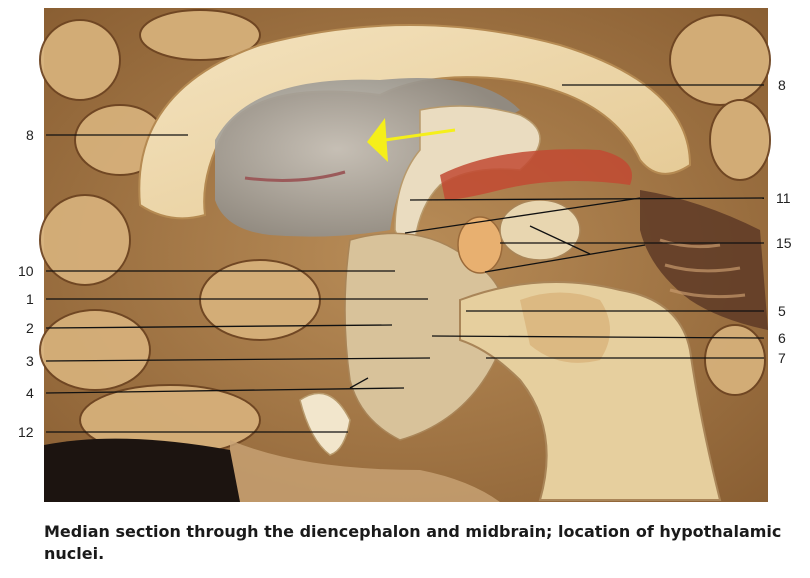 Image resolution: width=810 pixels, height=578 pixels. Describe the element at coordinates (26, 271) in the screenshot. I see `label-10: 10` at that location.